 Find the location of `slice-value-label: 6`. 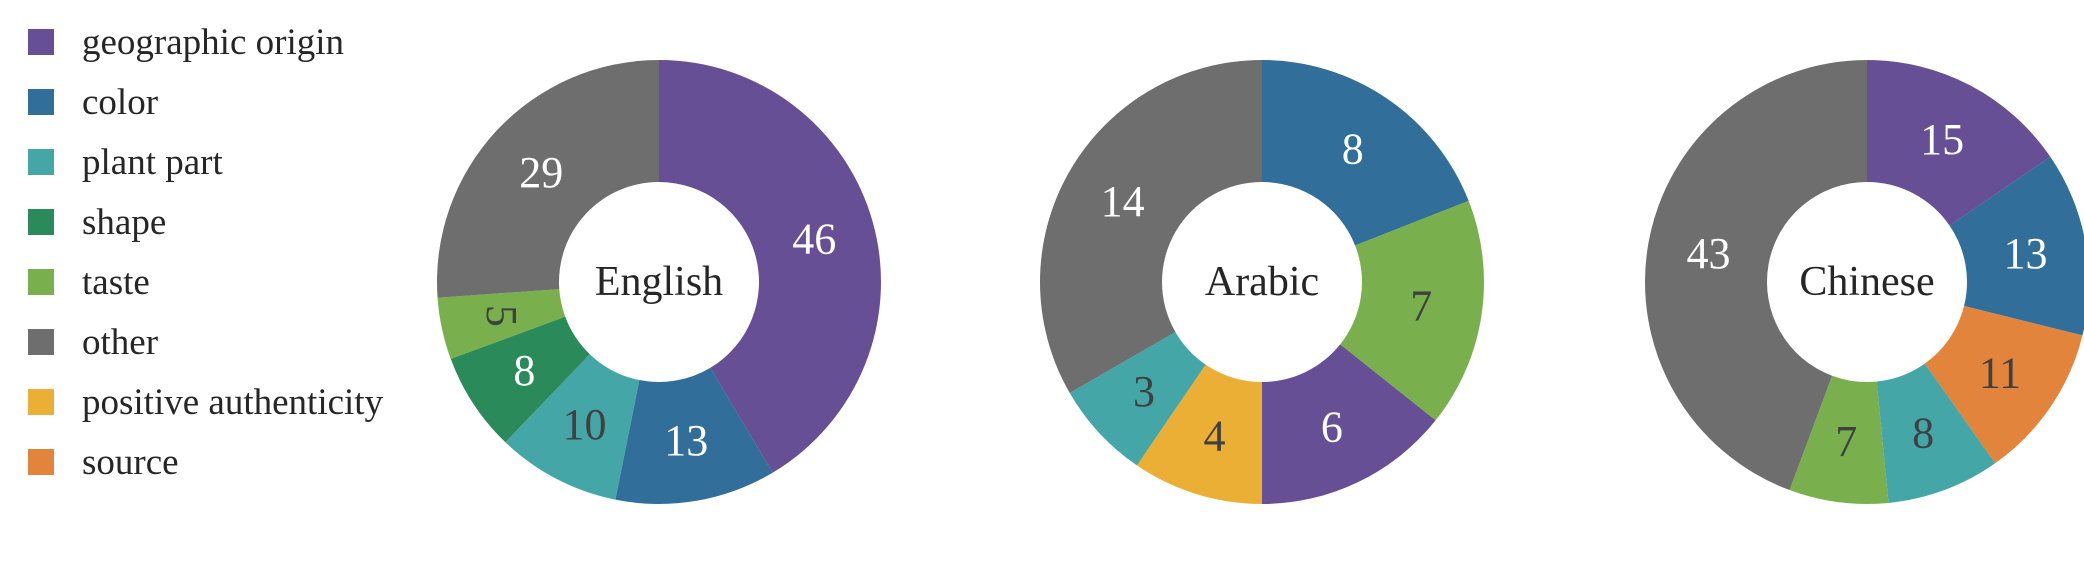

slice-value-label: 6 is located at coordinates (1332, 427).